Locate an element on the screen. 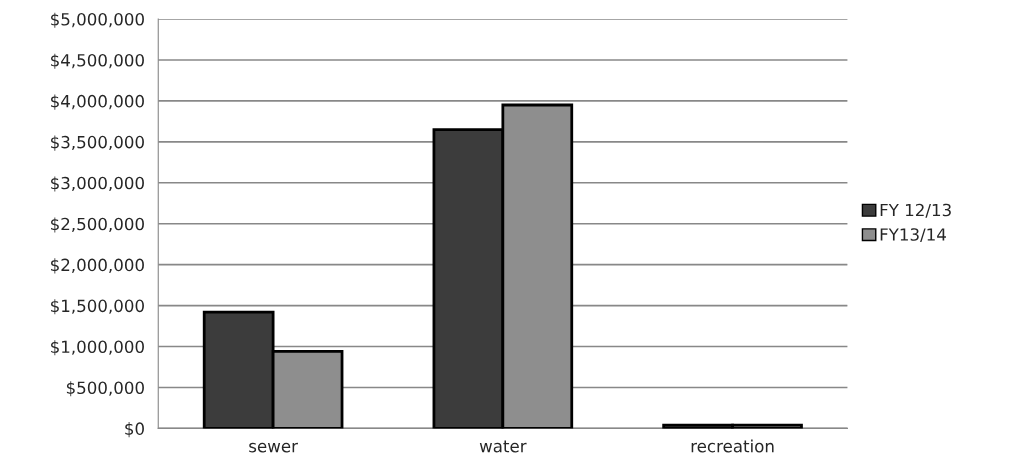  x-tick-label: recreation is located at coordinates (732, 446).